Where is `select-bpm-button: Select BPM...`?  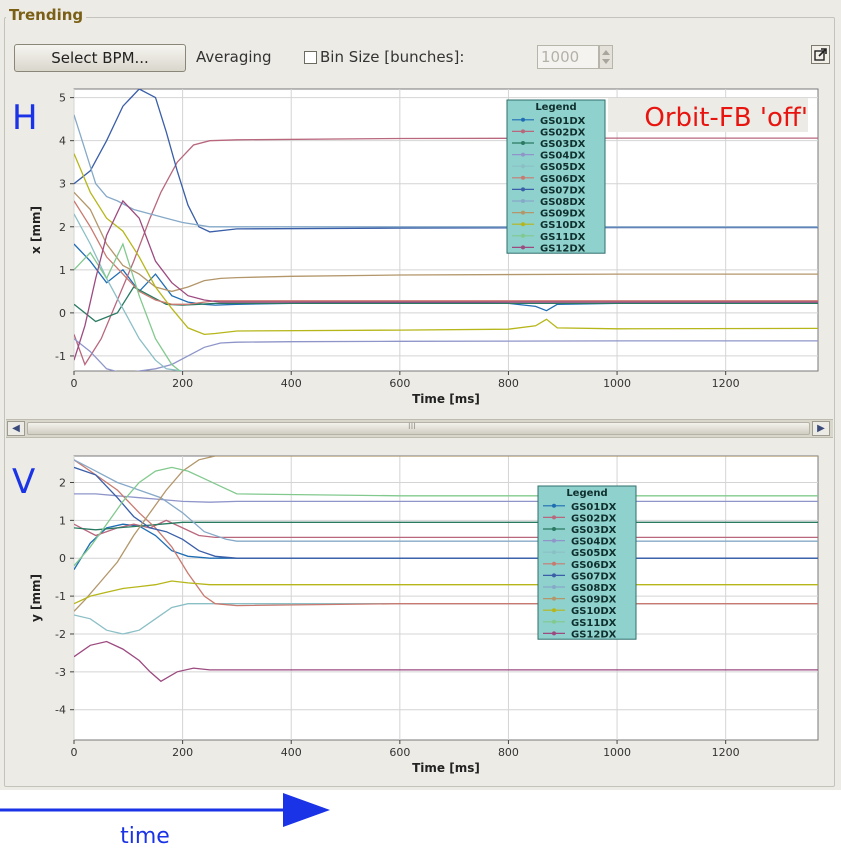
select-bpm-button: Select BPM... is located at coordinates (100, 58).